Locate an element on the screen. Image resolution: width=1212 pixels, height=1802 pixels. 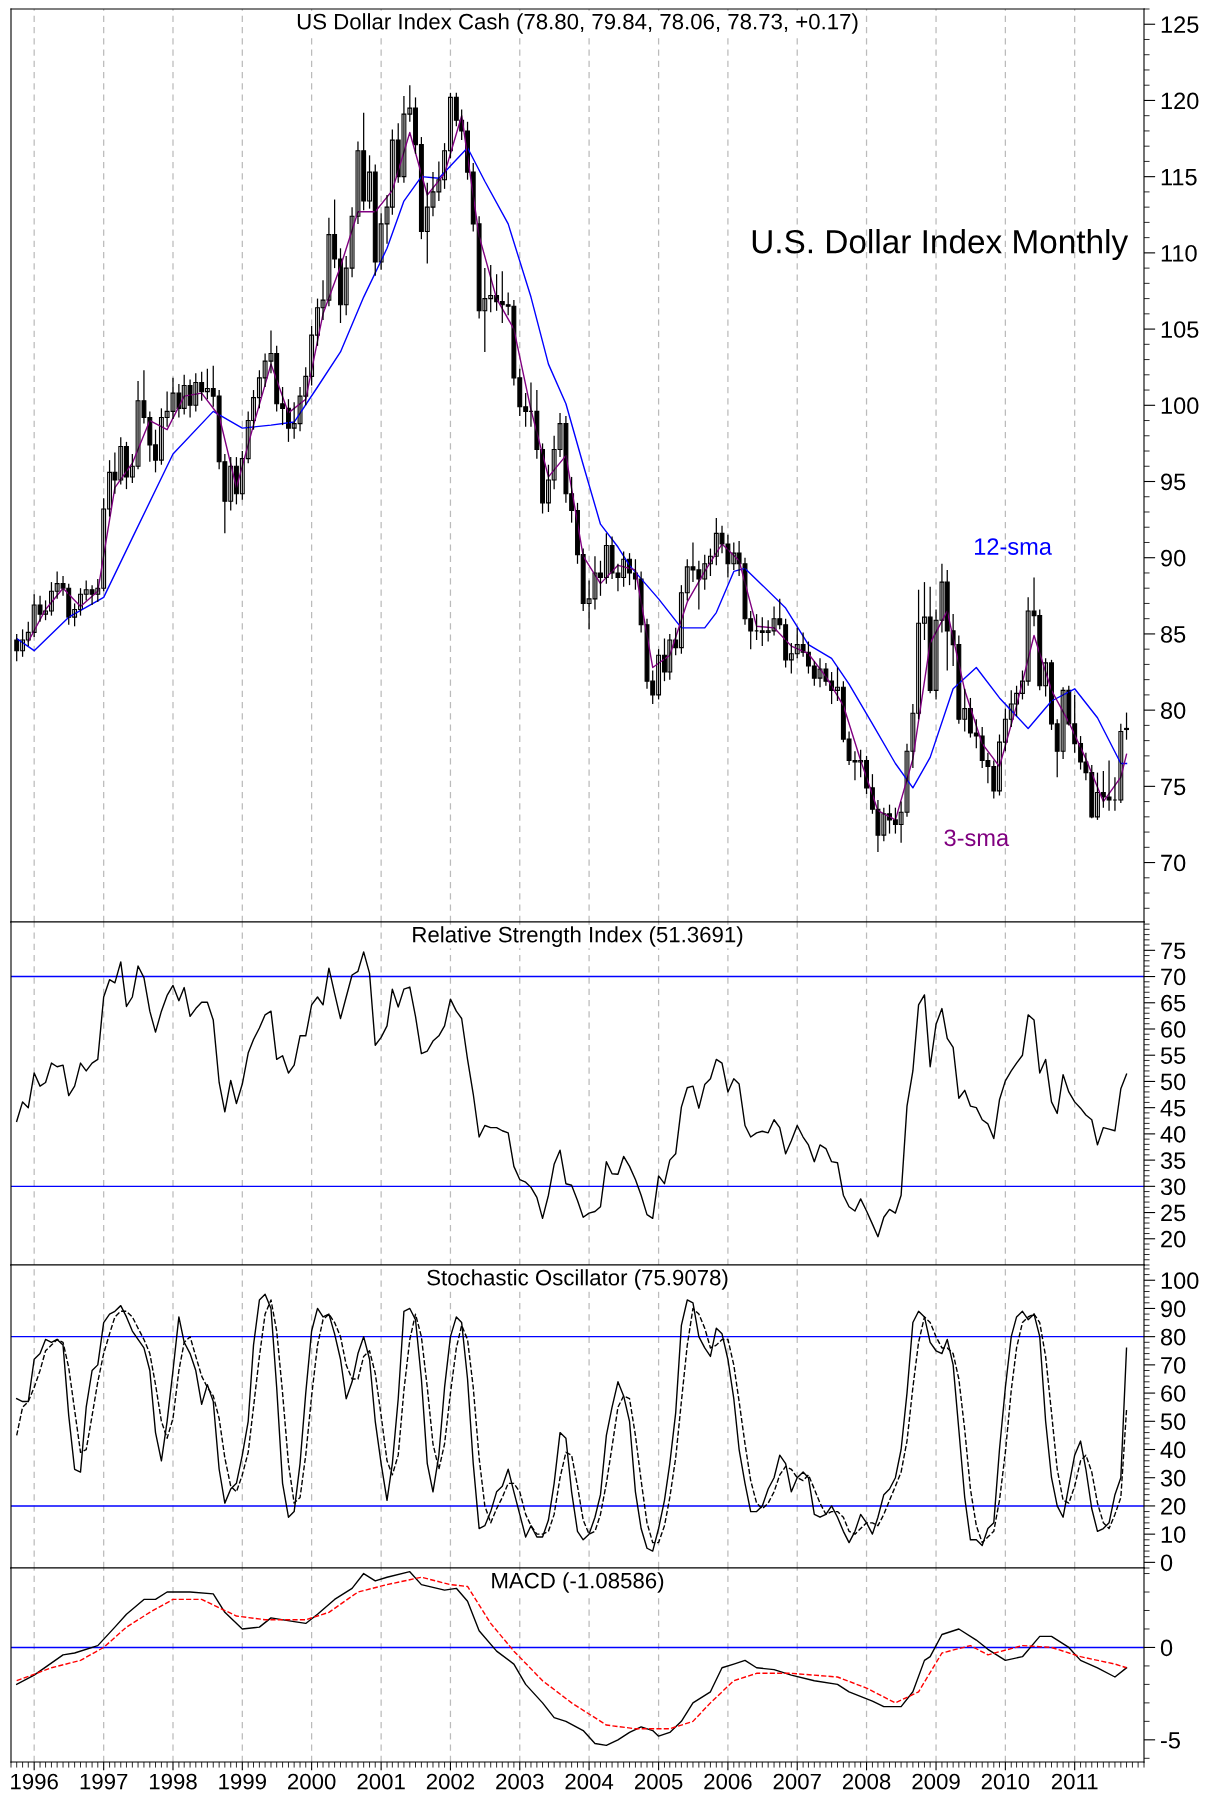
x-tick-label: 2007 is located at coordinates (797, 1781).